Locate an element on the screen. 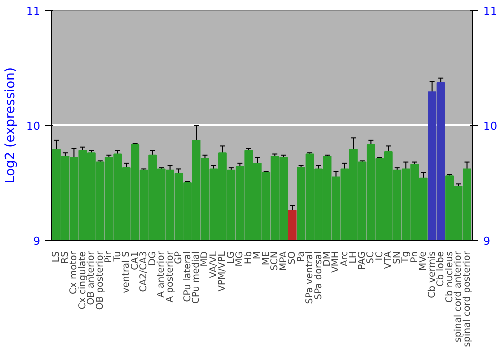 The width and height of the screenshot is (500, 350). x-tick-label: Tg is located at coordinates (406, 257).